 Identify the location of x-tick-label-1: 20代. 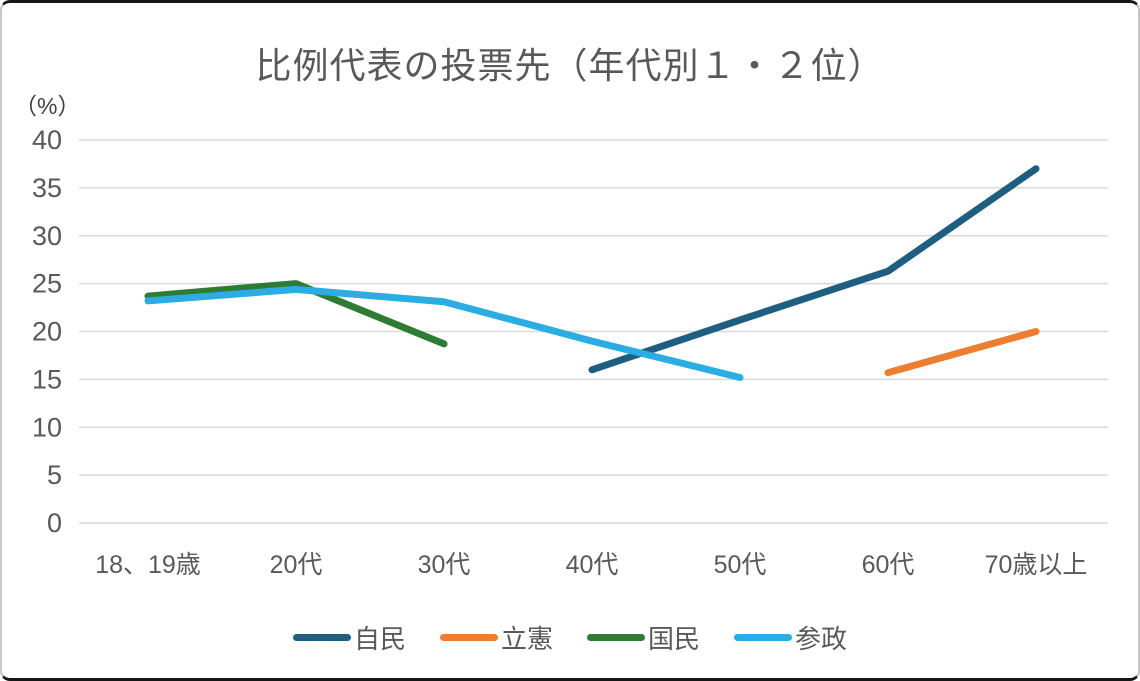
(296, 565).